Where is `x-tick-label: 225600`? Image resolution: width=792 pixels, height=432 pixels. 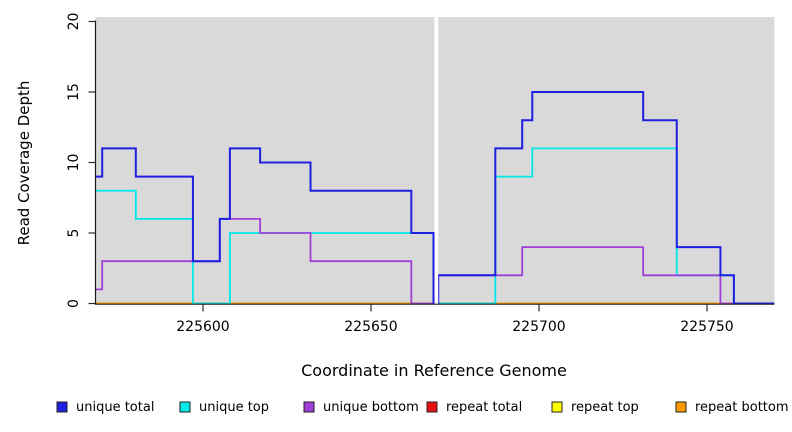
x-tick-label: 225600 is located at coordinates (202, 327).